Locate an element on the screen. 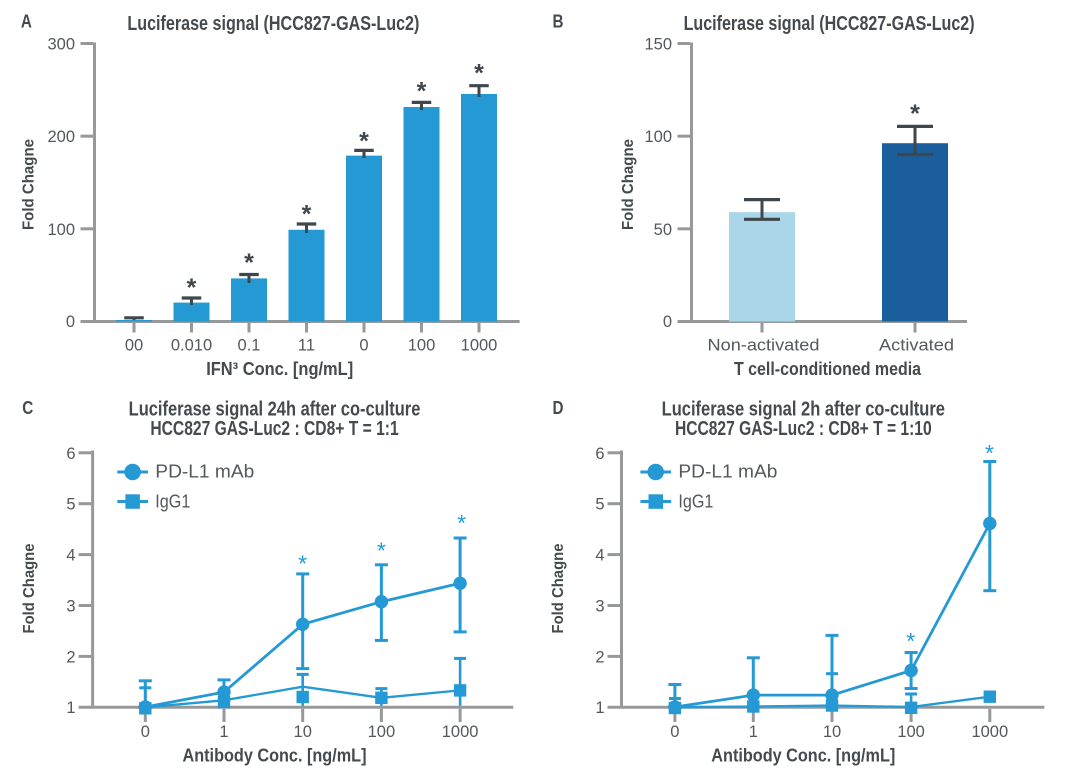 The image size is (1080, 773). svg-text: D is located at coordinates (558, 408).